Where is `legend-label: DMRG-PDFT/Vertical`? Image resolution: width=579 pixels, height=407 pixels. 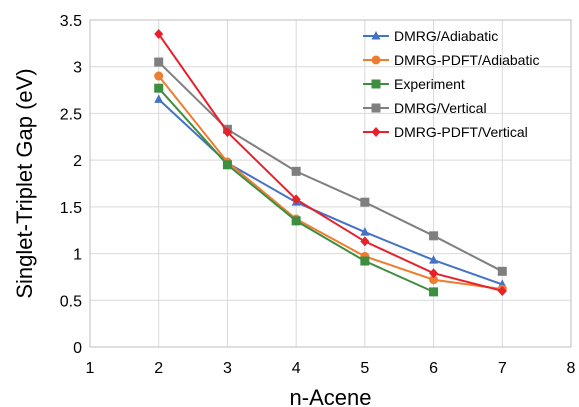 legend-label: DMRG-PDFT/Vertical is located at coordinates (461, 132).